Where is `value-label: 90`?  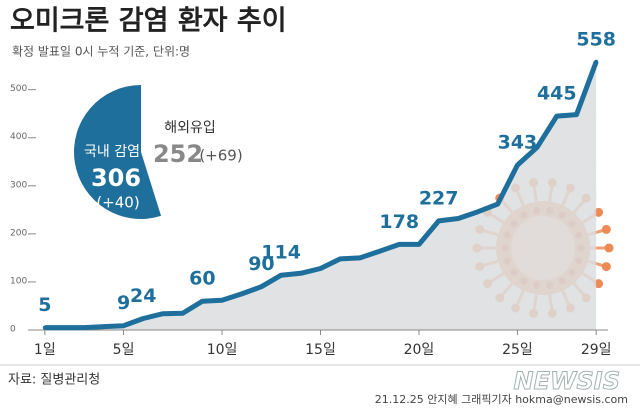
value-label: 90 is located at coordinates (261, 264).